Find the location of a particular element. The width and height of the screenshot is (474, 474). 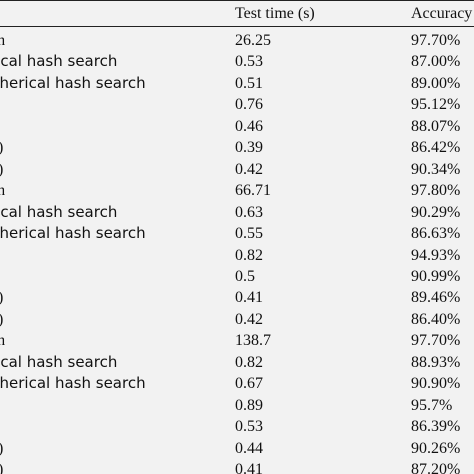

table-row: rical hash search 0.63 90.29% is located at coordinates (237, 212).